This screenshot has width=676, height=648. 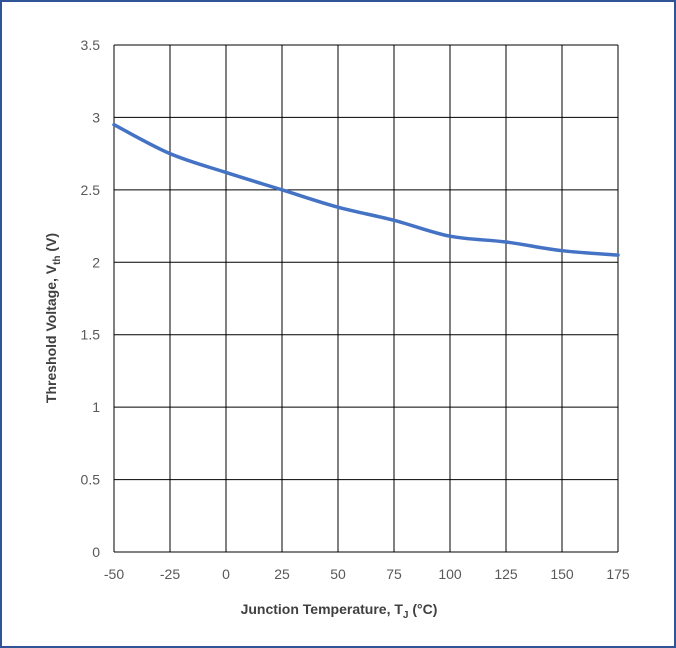 I want to click on y-tick-label: 3, so click(x=96, y=117).